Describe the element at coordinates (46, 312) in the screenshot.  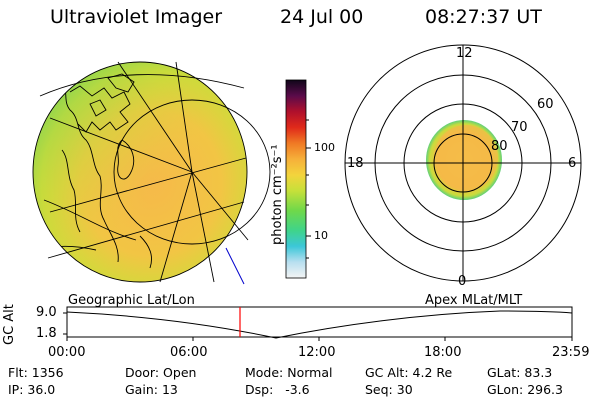
I see `altitude-ytick-high: 9.0` at that location.